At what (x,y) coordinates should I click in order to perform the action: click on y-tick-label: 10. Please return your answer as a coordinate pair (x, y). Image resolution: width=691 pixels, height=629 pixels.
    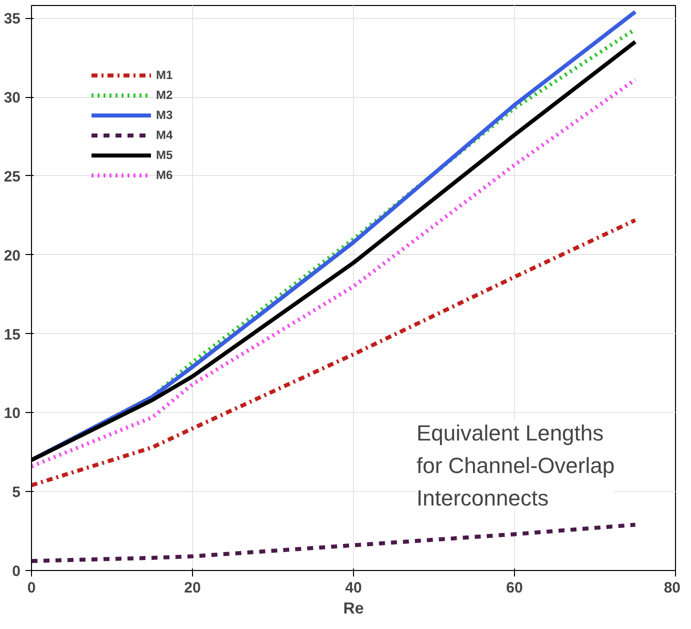
    Looking at the image, I should click on (12, 413).